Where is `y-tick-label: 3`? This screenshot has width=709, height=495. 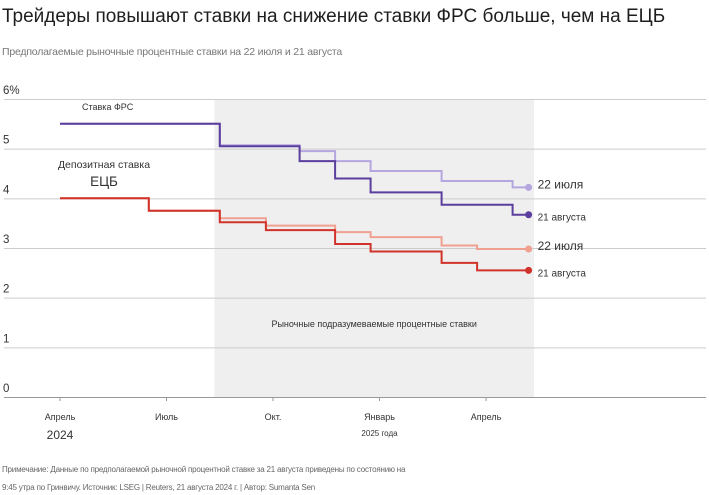 y-tick-label: 3 is located at coordinates (6, 240).